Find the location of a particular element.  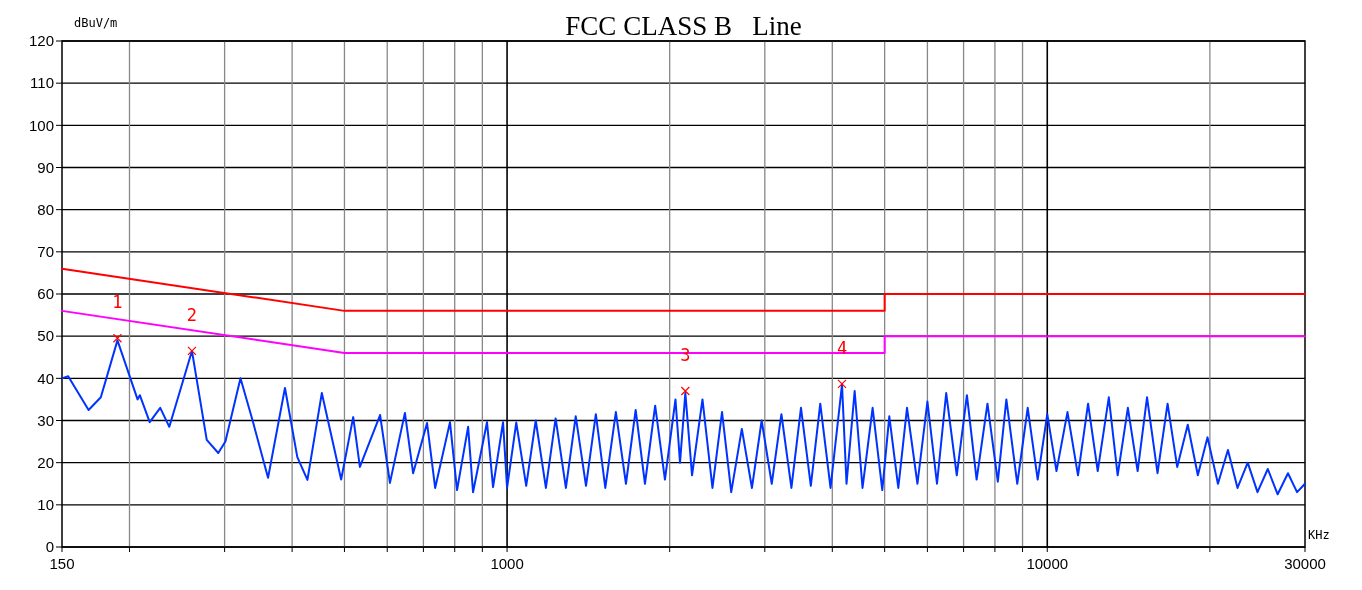

y-tick-label: 60 is located at coordinates (45, 294).